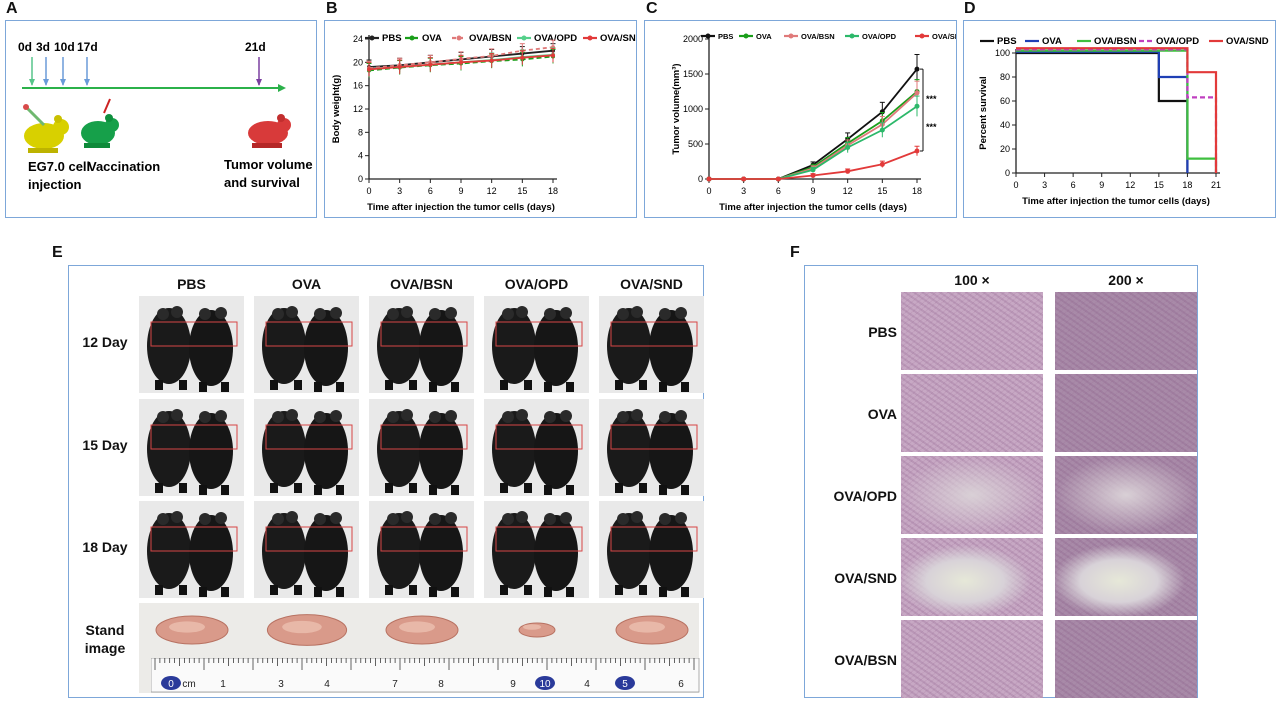 This screenshot has width=1280, height=702. I want to click on ruler-number: 1, so click(223, 684).